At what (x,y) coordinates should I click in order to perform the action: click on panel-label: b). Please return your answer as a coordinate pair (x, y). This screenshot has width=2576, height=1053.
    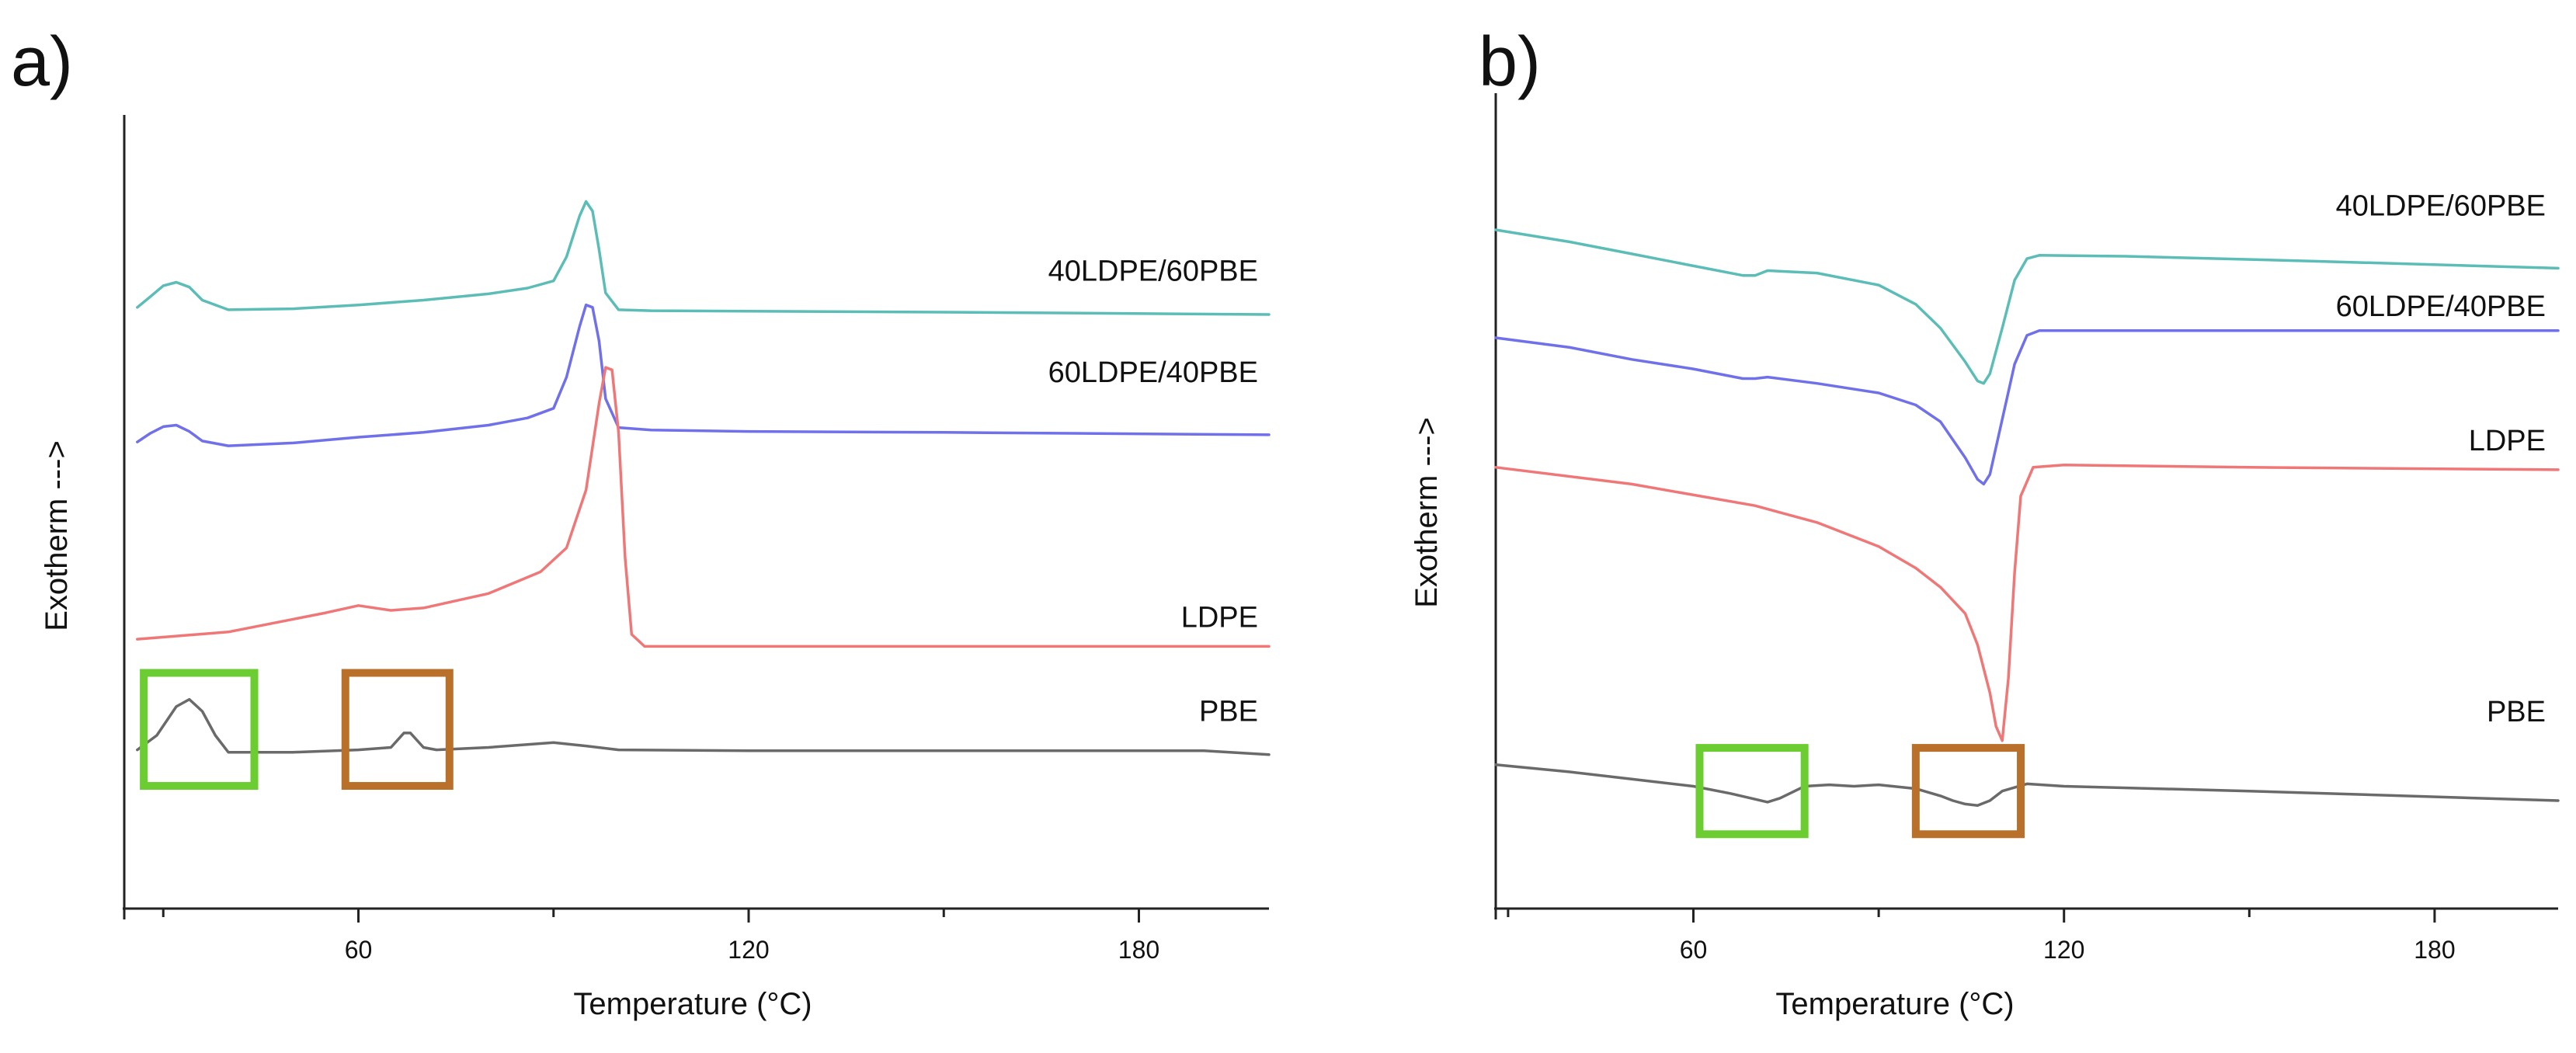
    Looking at the image, I should click on (1510, 62).